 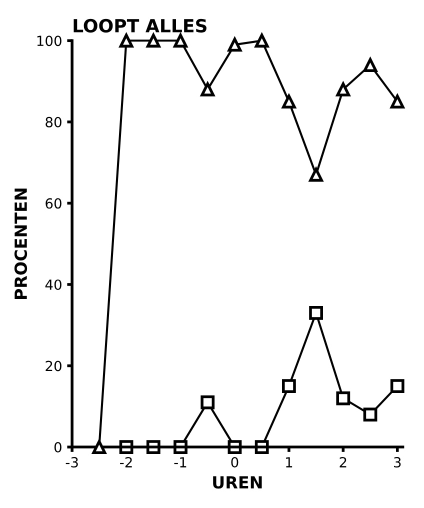 I want to click on x-tick-label: -1, so click(x=180, y=462).